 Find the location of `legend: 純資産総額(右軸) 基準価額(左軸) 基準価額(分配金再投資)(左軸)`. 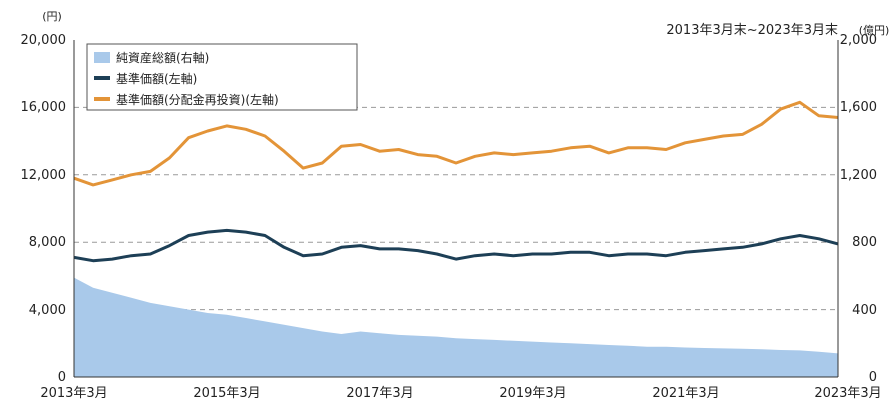

legend: 純資産総額(右軸) 基準価額(左軸) 基準価額(分配金再投資)(左軸) is located at coordinates (222, 77).